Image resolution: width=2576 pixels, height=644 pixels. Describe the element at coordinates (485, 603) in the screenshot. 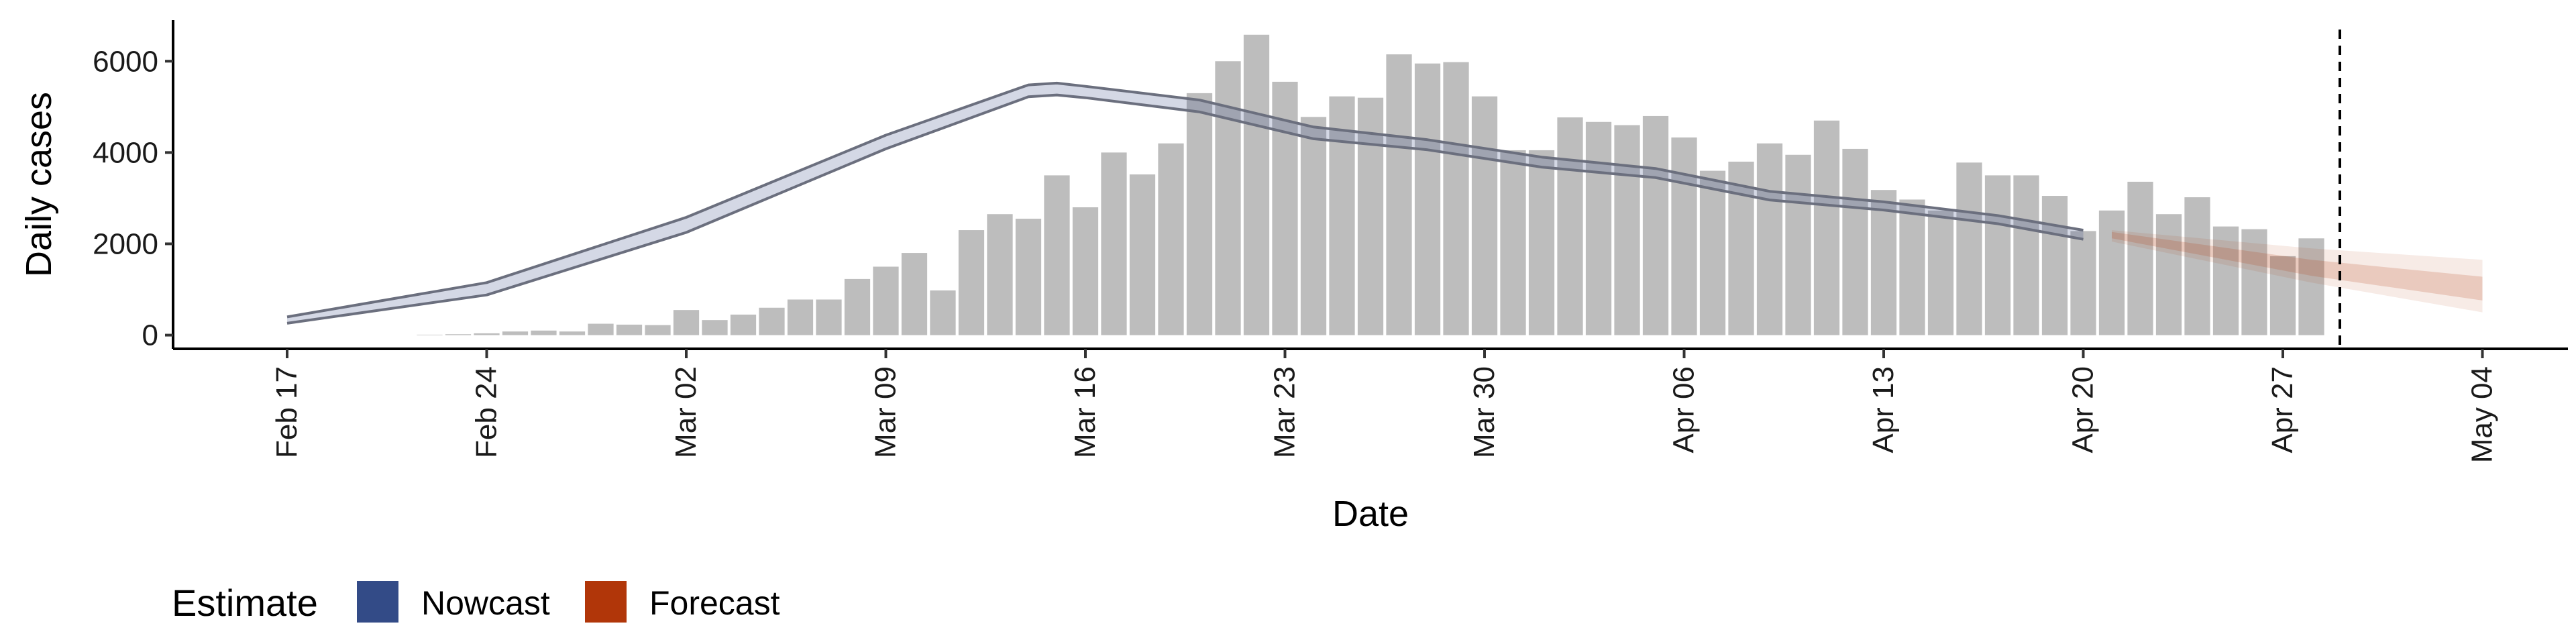

I see `legend-label-nowcast: Nowcast` at that location.